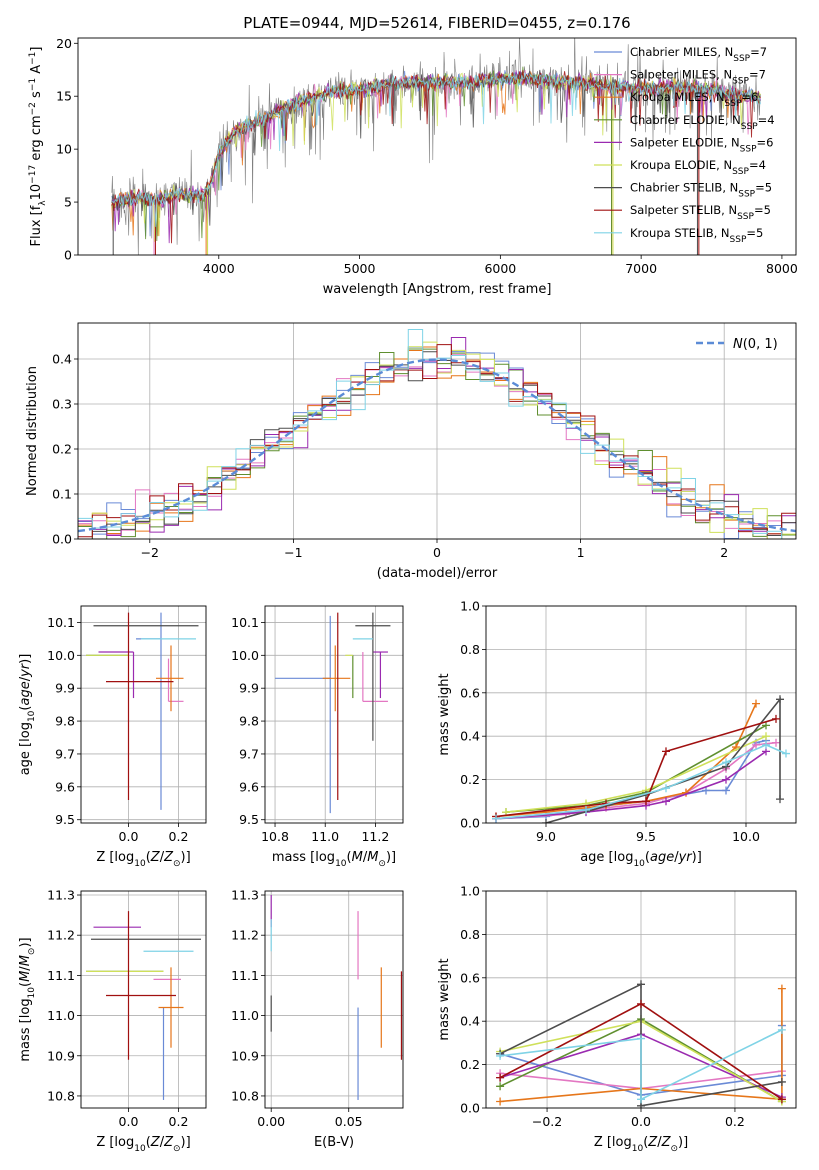  Describe the element at coordinates (470, 891) in the screenshot. I see `y-tick-label: 1.0` at that location.